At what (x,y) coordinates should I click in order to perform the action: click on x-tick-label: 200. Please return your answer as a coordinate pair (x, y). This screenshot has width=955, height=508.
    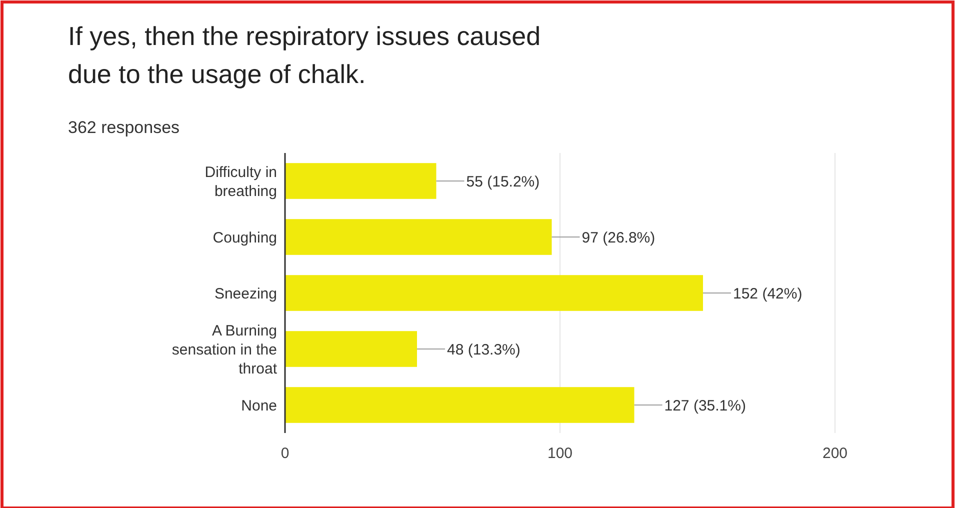
    Looking at the image, I should click on (835, 453).